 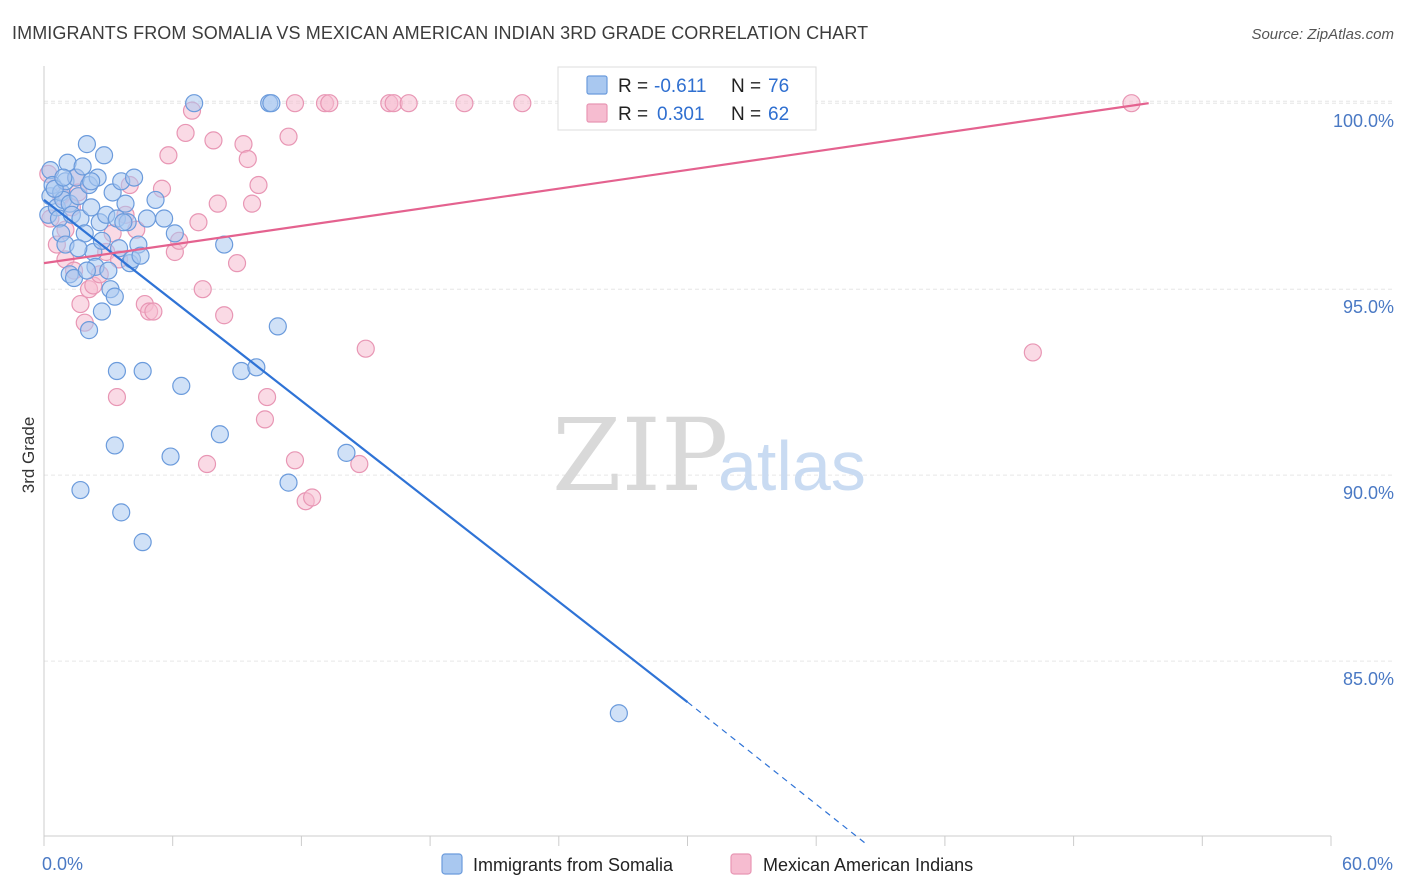 I want to click on y-tick-label: 95.0%, so click(x=1368, y=307).